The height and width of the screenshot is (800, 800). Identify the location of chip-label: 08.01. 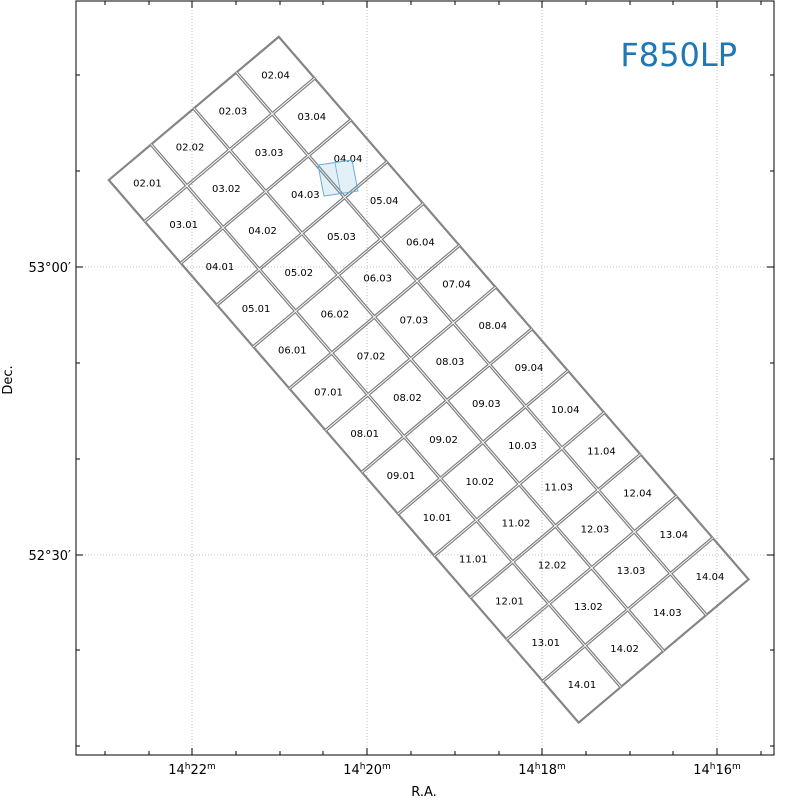
(364, 434).